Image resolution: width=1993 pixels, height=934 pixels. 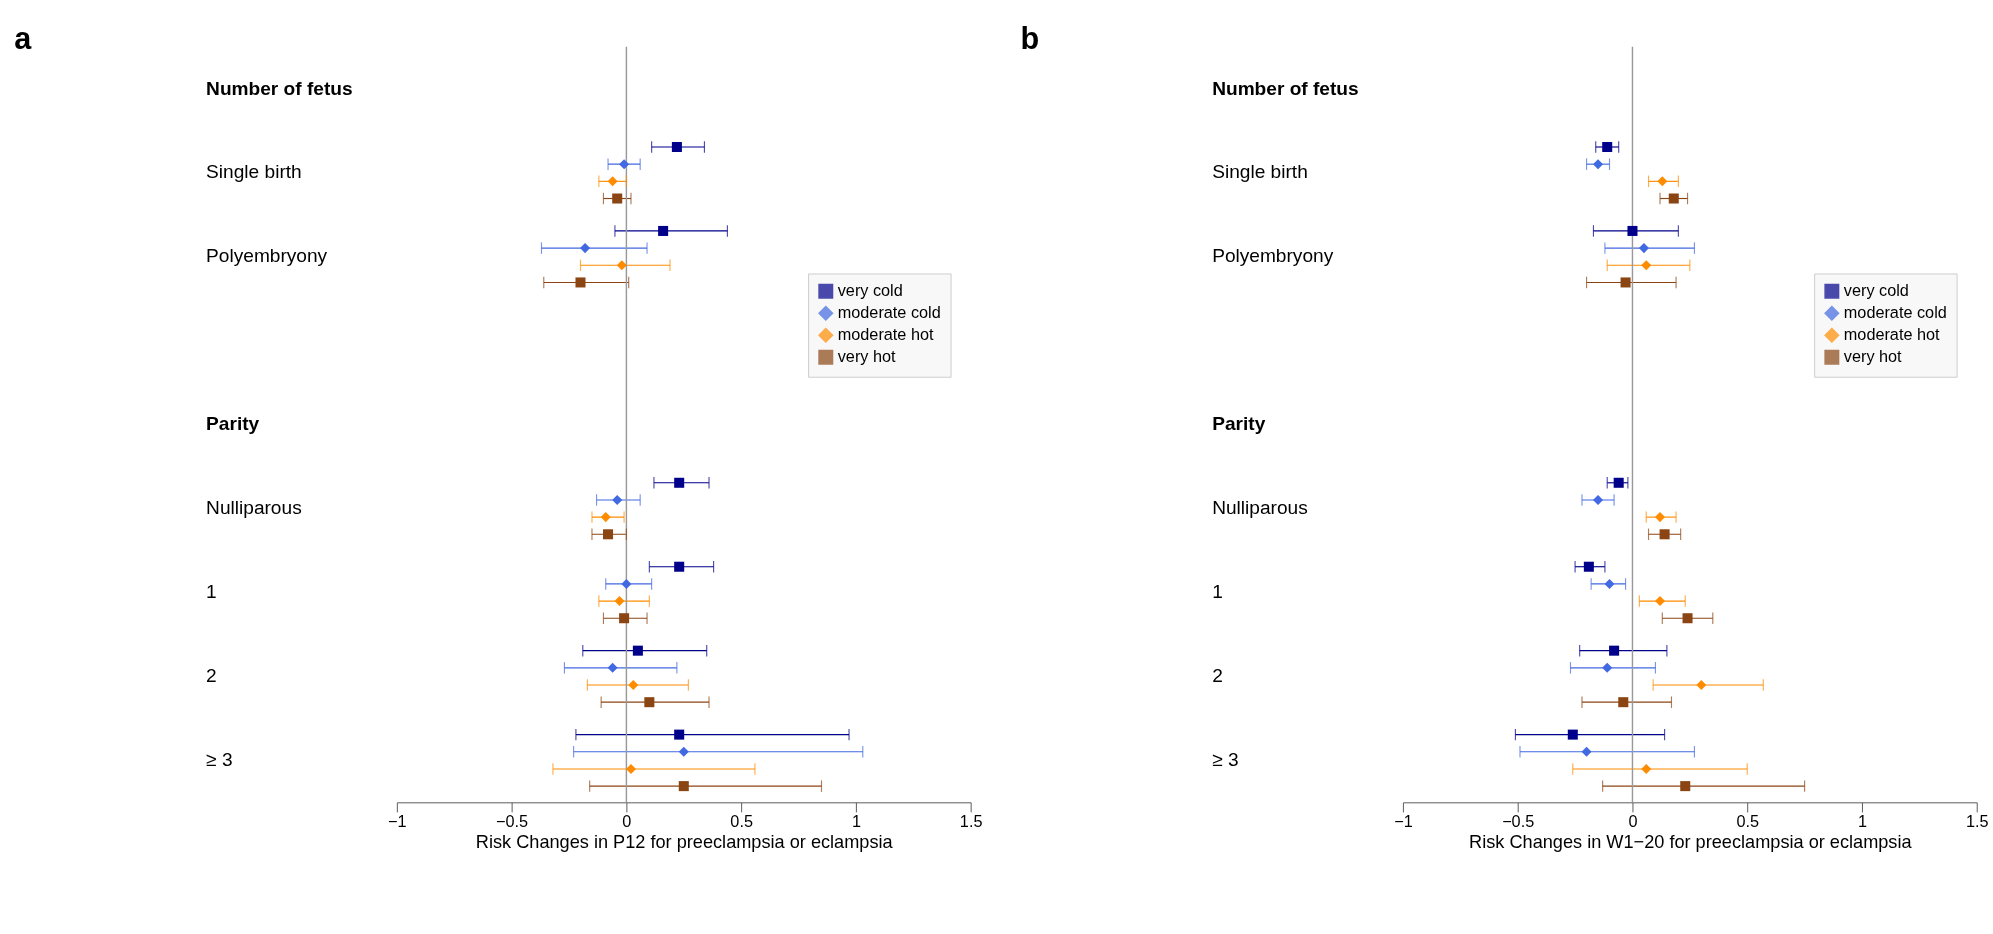 What do you see at coordinates (684, 841) in the screenshot?
I see `x-axis-title: Risk Changes in P12 for preeclampsia or eclampsia` at bounding box center [684, 841].